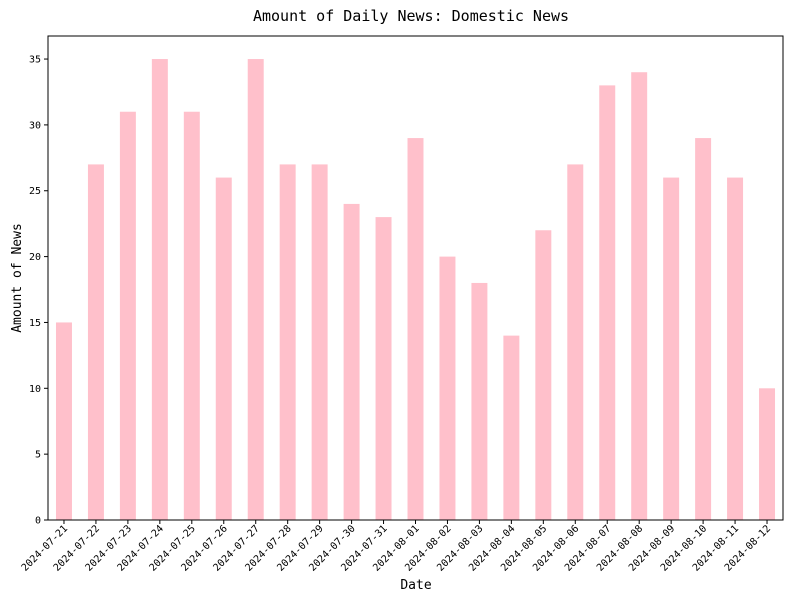 This screenshot has width=800, height=600. Describe the element at coordinates (38, 291) in the screenshot. I see `y-axis: 0 5 10 15 20 25 30 35` at that location.